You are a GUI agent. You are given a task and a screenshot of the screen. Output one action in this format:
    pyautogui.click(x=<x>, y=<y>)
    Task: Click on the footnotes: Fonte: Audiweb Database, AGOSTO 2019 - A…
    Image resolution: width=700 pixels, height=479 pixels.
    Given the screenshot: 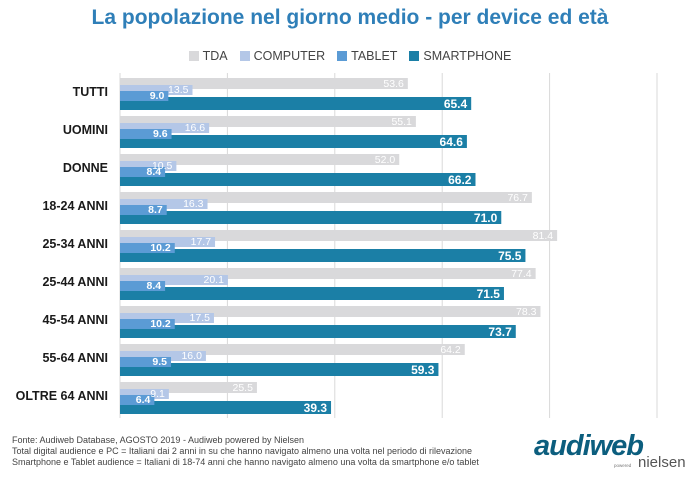 What is the action you would take?
    pyautogui.click(x=245, y=451)
    